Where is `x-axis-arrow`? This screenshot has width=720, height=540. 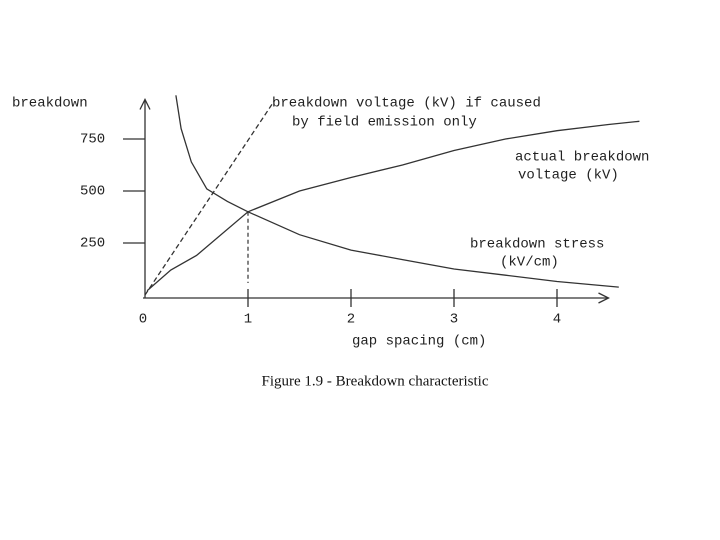
x-axis-arrow is located at coordinates (604, 298).